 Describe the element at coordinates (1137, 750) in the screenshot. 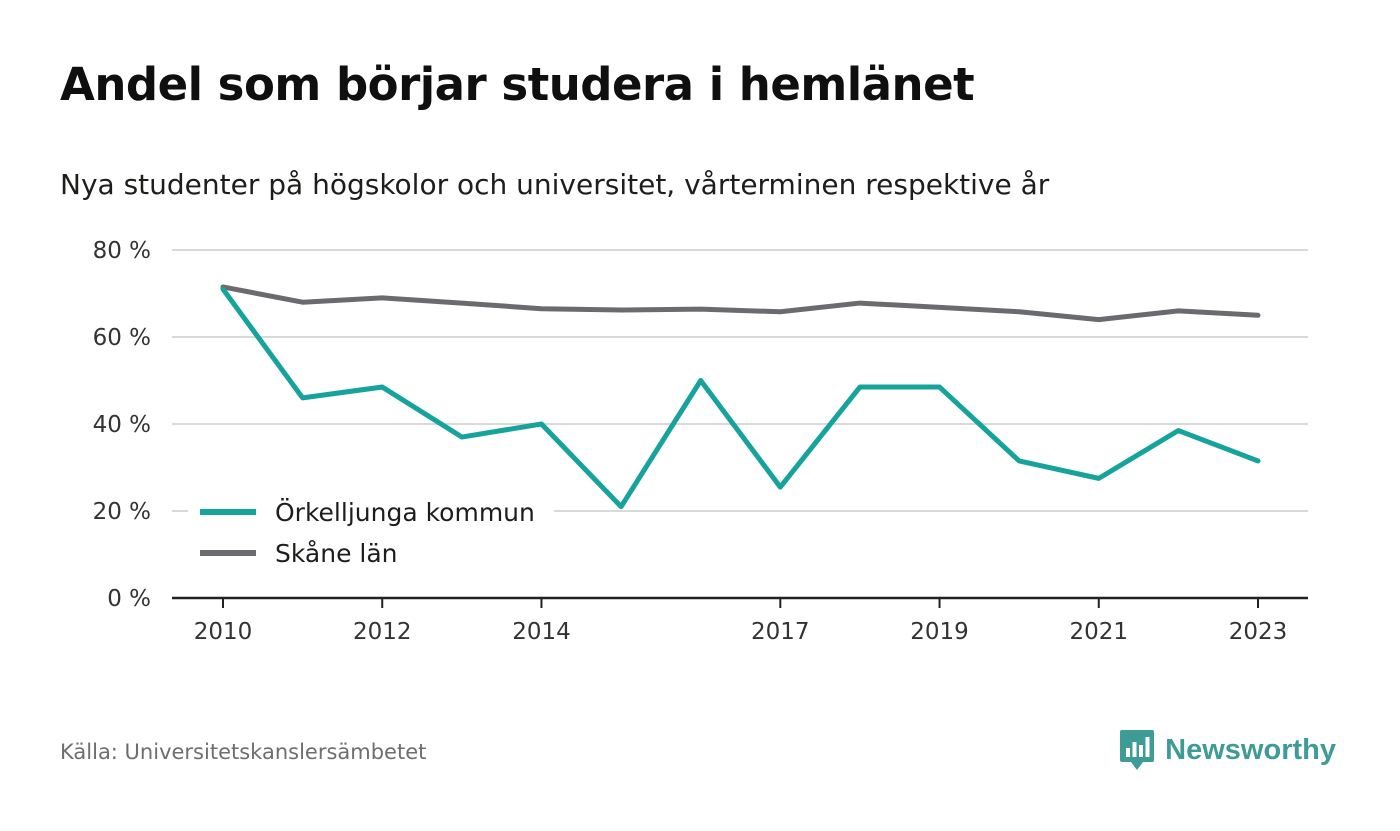

I see `bar-chart-logo-icon` at that location.